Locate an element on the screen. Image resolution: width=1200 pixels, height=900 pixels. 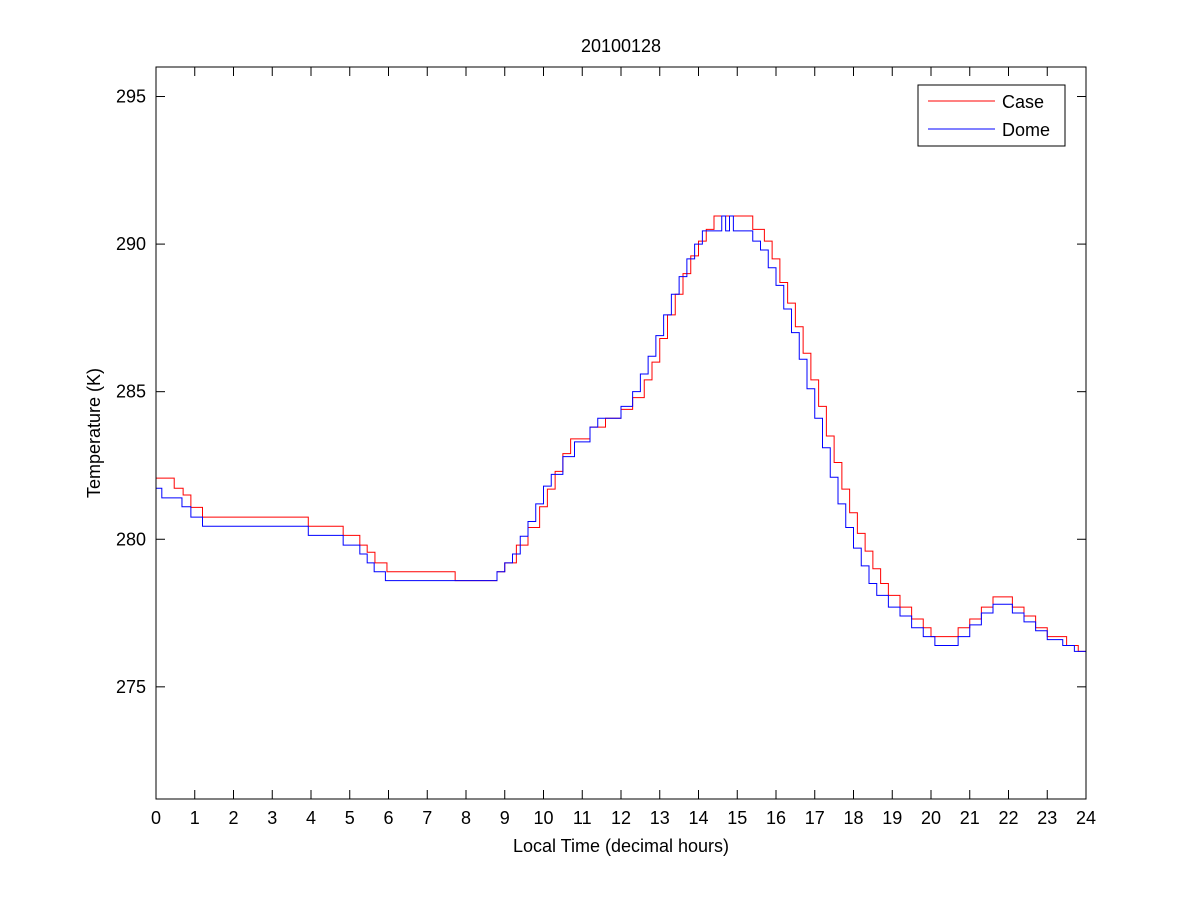
x-tick-label: 17 is located at coordinates (815, 818).